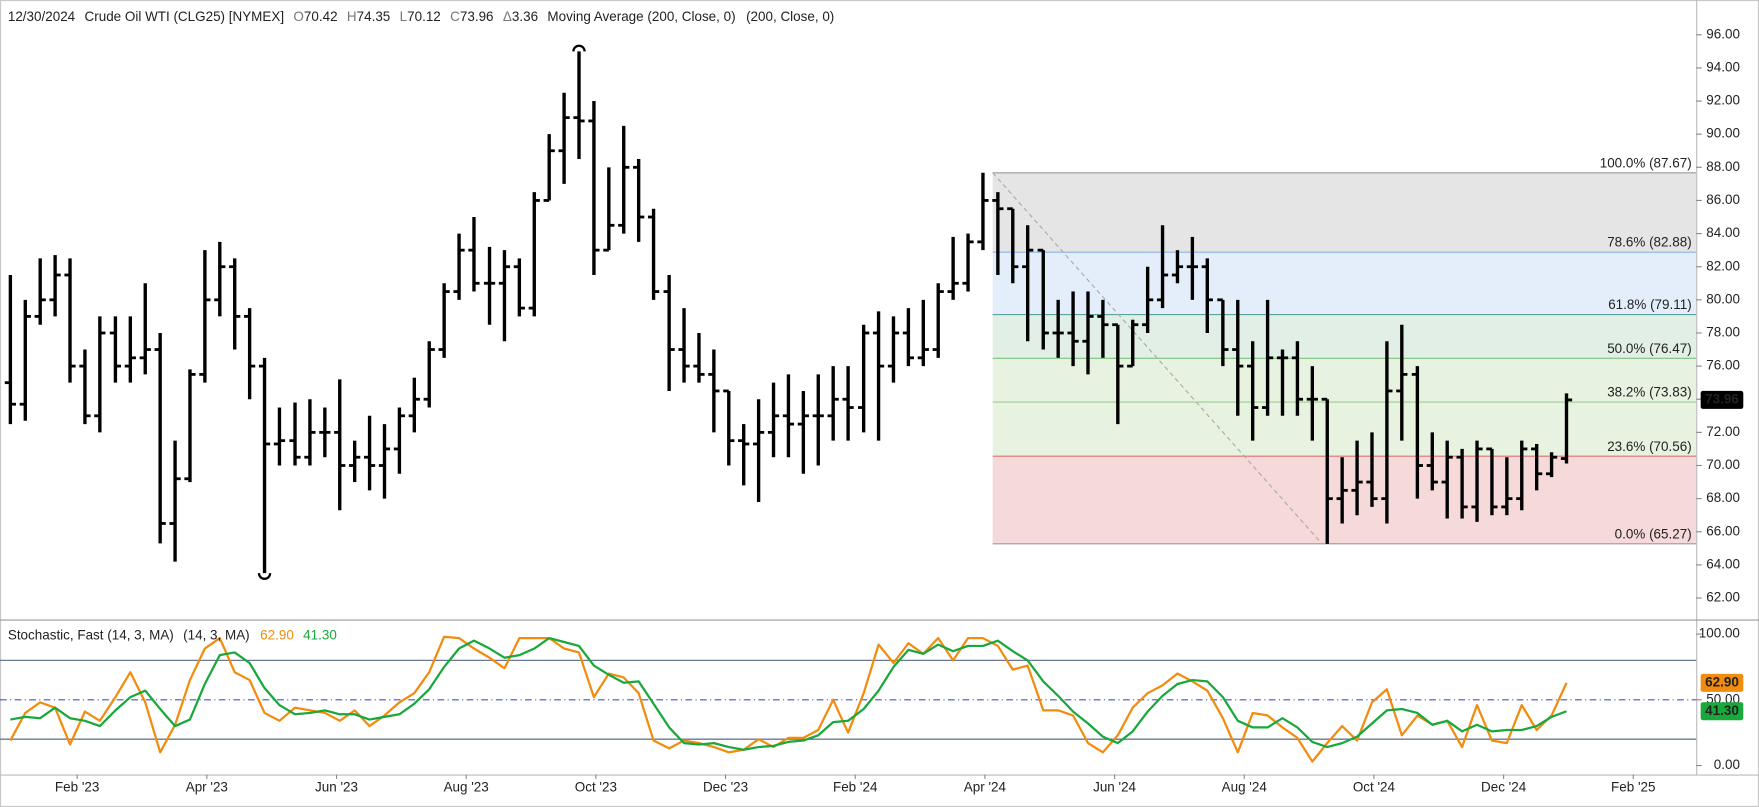  Describe the element at coordinates (1723, 265) in the screenshot. I see `y-tick-label: 82.00` at that location.